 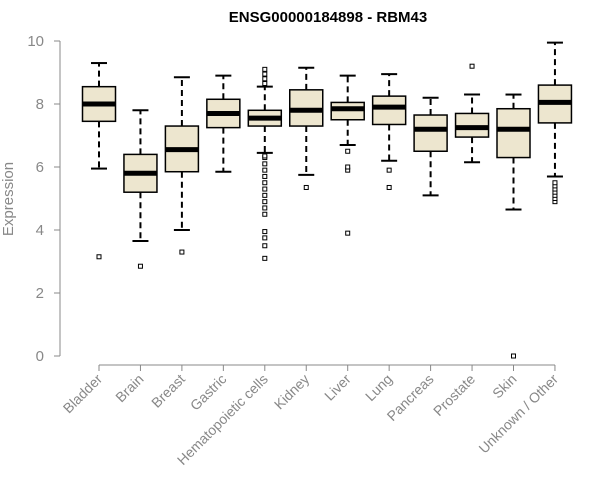 I want to click on box-lung, so click(x=389, y=131).